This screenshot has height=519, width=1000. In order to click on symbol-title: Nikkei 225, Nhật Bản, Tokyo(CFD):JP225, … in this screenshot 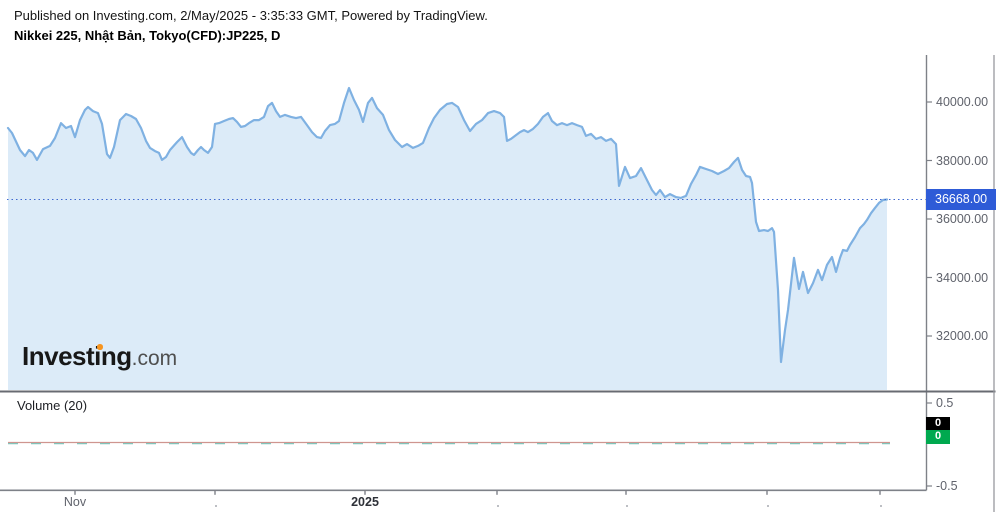, I will do `click(147, 35)`.